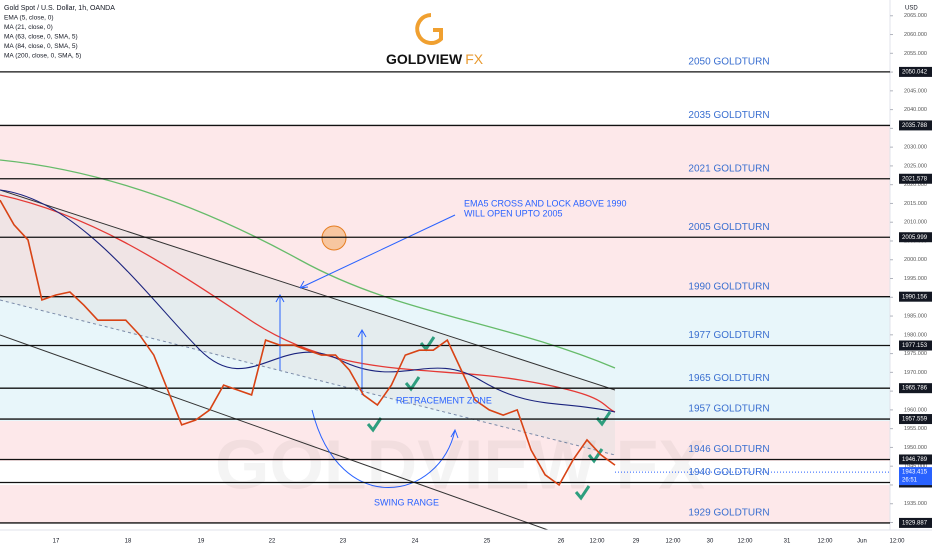  What do you see at coordinates (728, 335) in the screenshot?
I see `level-name: 1977 GOLDTURN` at bounding box center [728, 335].